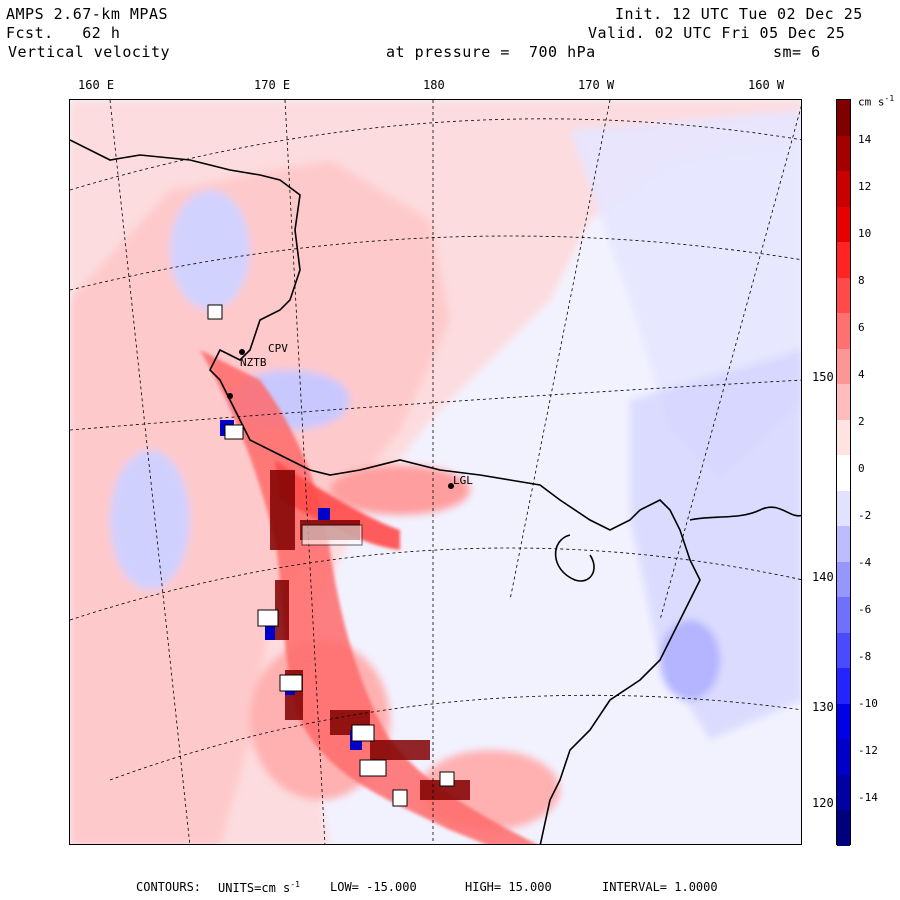 The image size is (900, 900). I want to click on footer-units-text: UNITS=cm s, so click(254, 888).